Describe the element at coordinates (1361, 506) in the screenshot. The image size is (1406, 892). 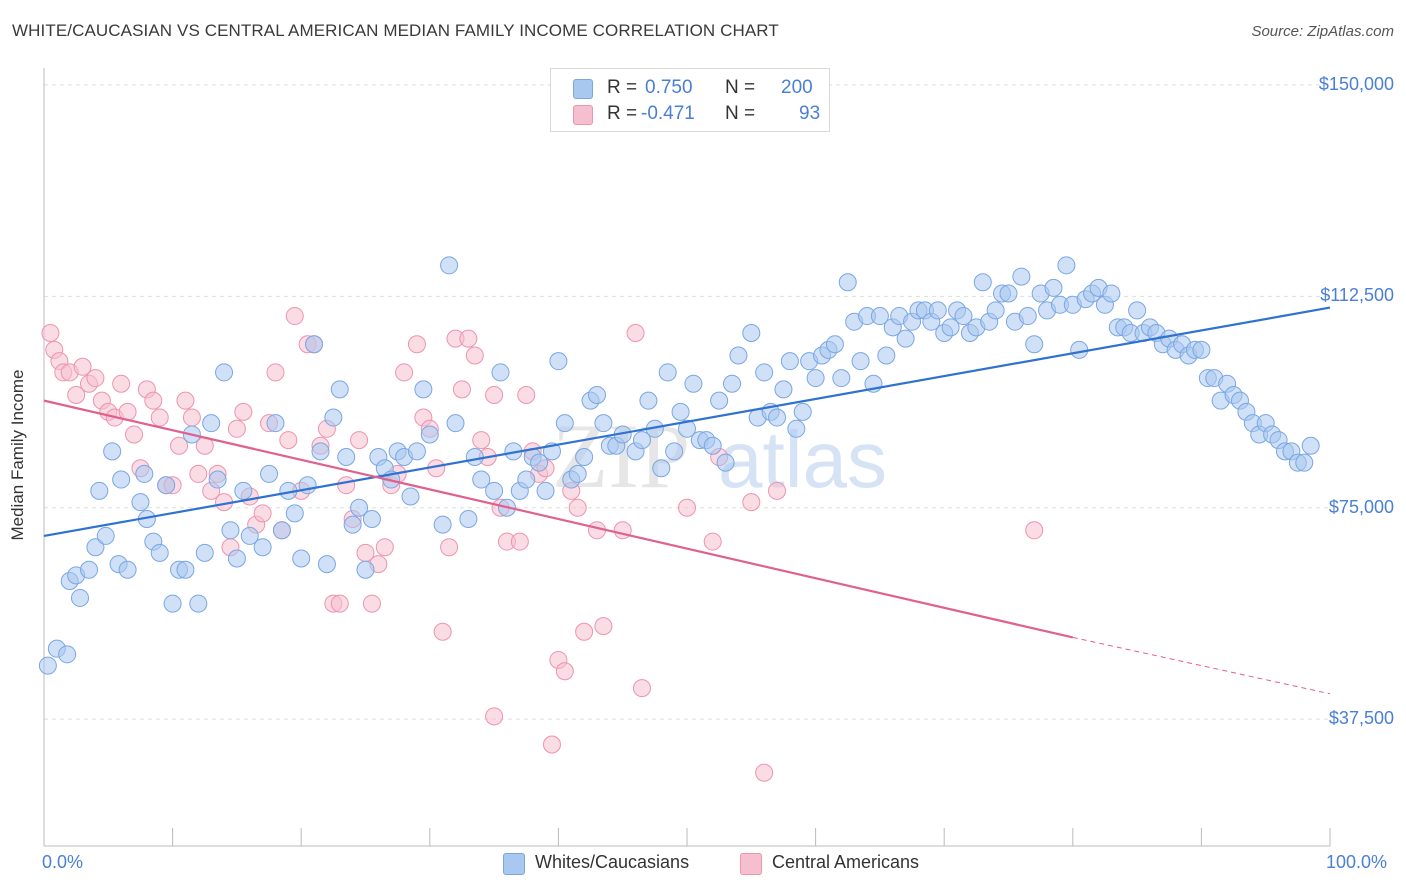
I see `y-tick-label: $75,000` at that location.